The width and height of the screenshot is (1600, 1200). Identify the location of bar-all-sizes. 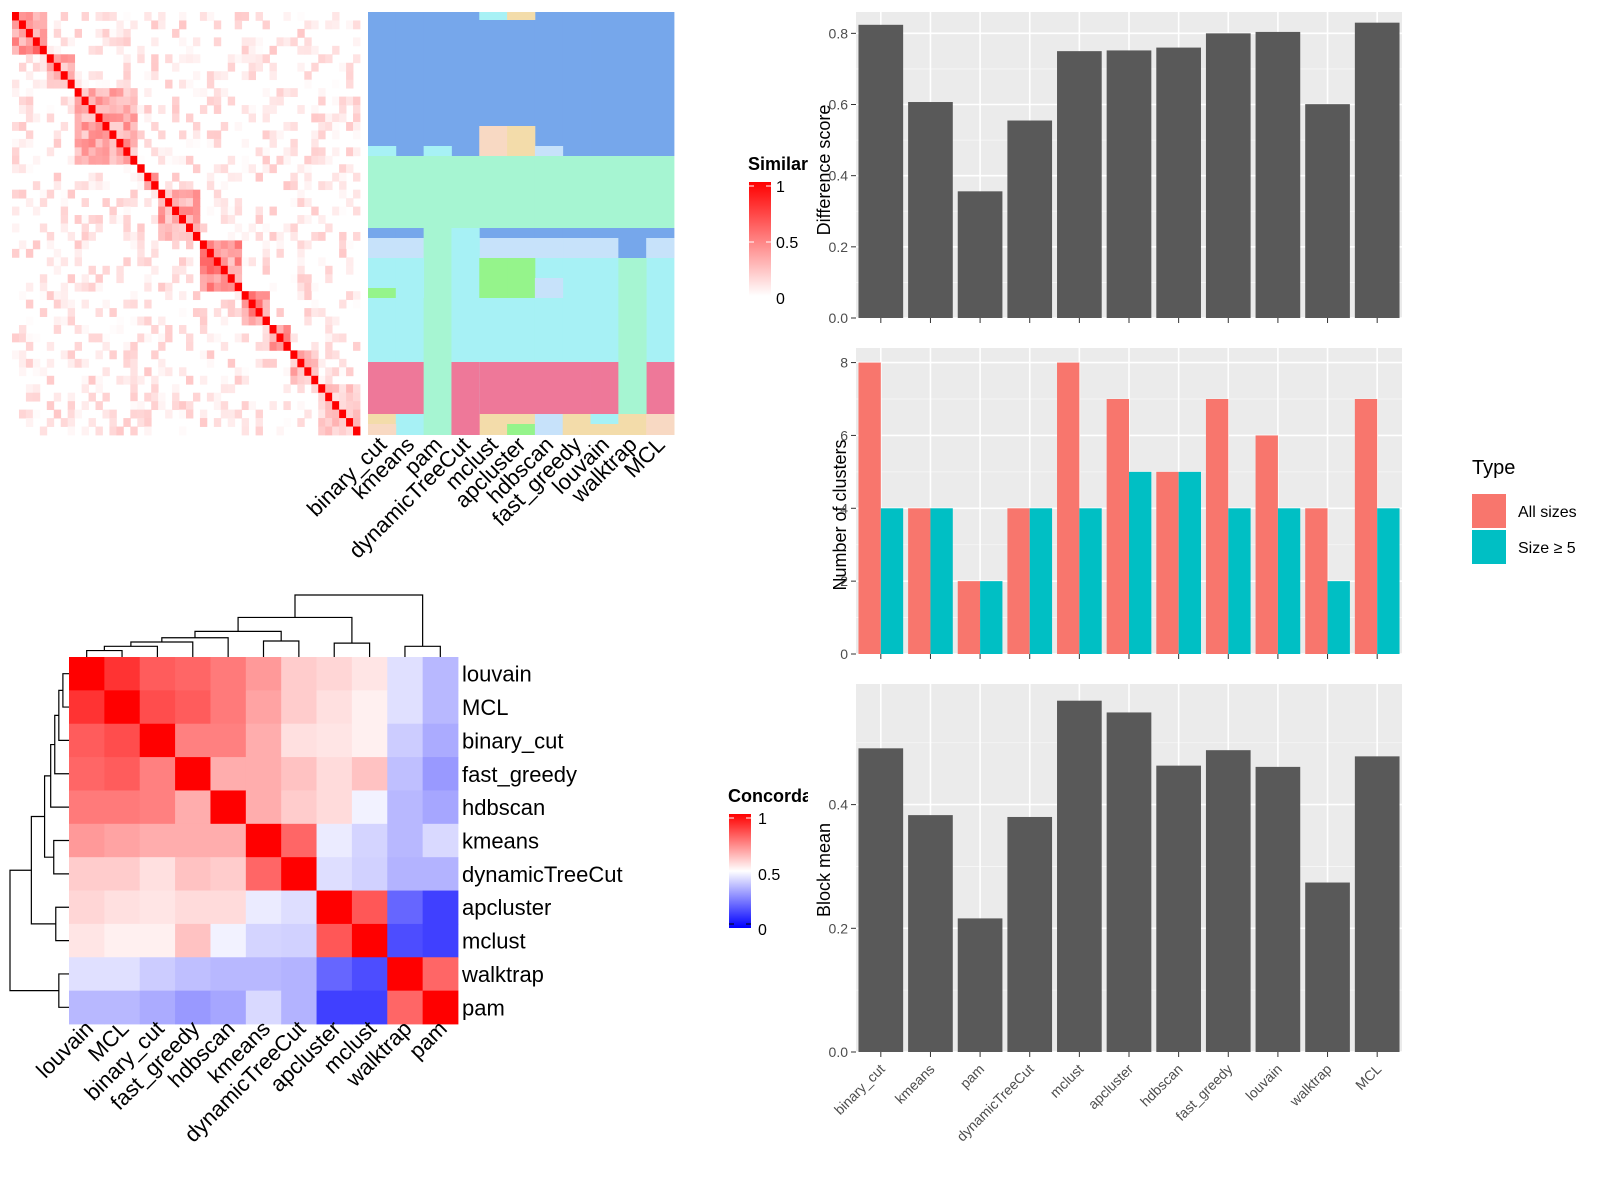
(1117, 526).